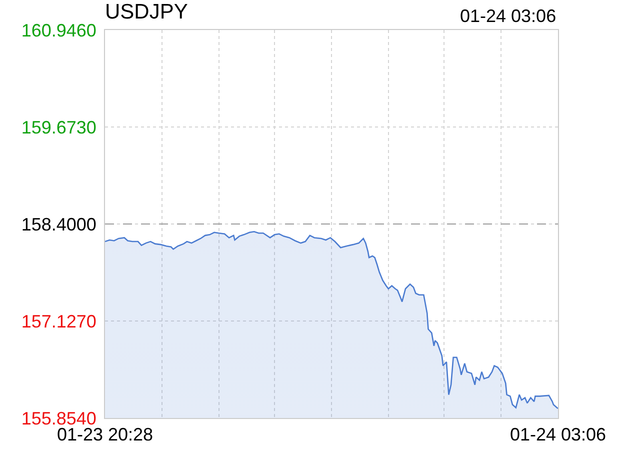  What do you see at coordinates (508, 16) in the screenshot?
I see `text: 01-24 03:06` at bounding box center [508, 16].